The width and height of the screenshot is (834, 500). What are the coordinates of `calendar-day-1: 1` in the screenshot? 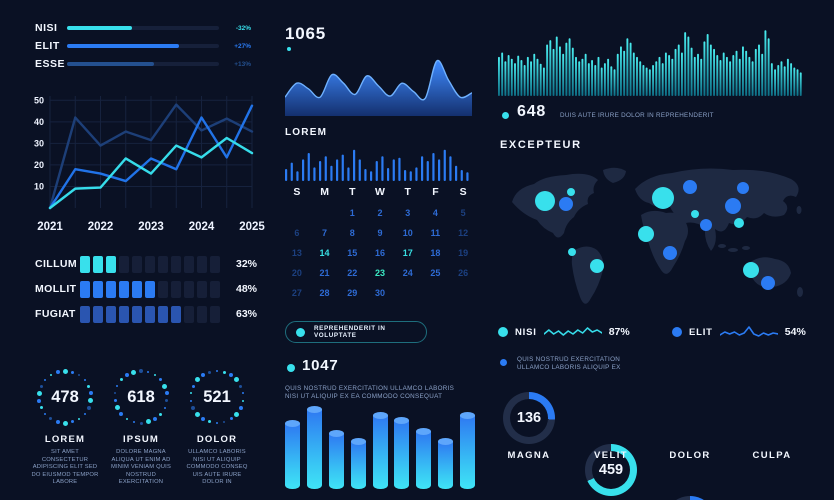 It's located at (352, 213).